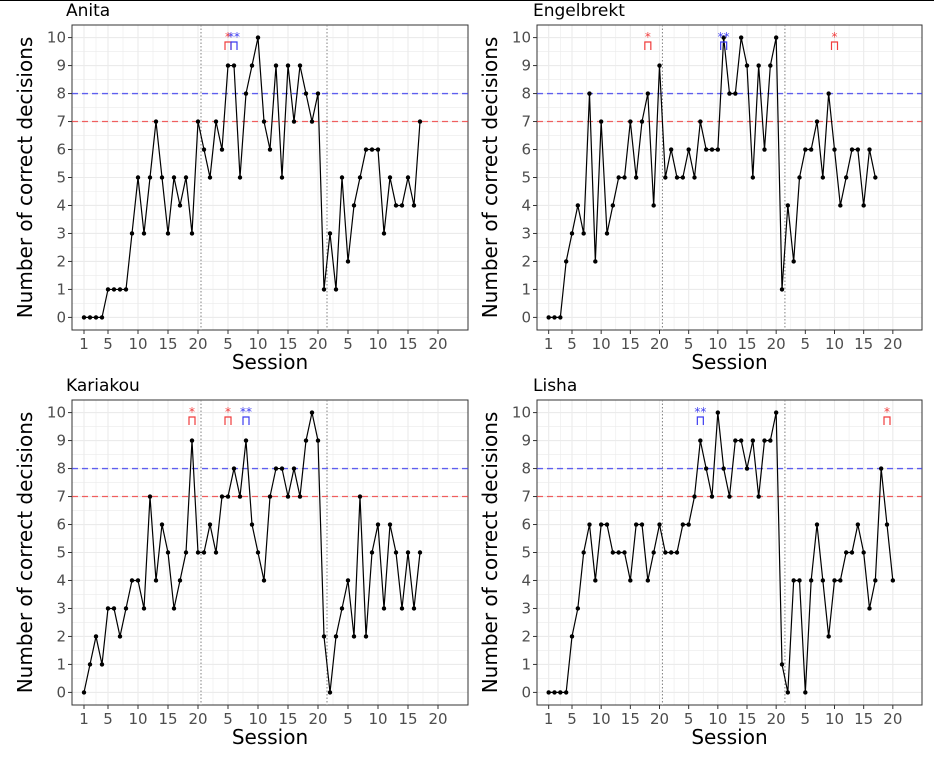  What do you see at coordinates (526, 664) in the screenshot?
I see `y-tick-label: 1` at bounding box center [526, 664].